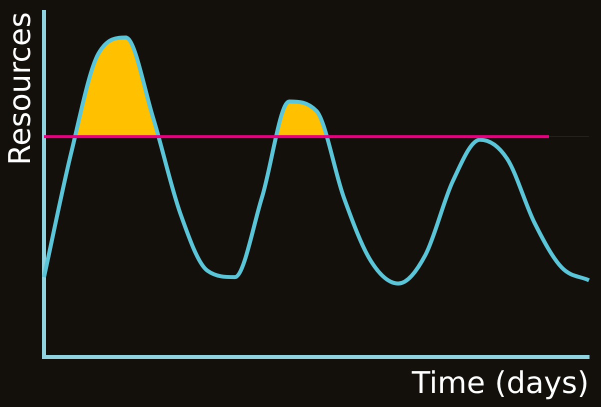  I want to click on y-axis-title: Resources, so click(20, 89).